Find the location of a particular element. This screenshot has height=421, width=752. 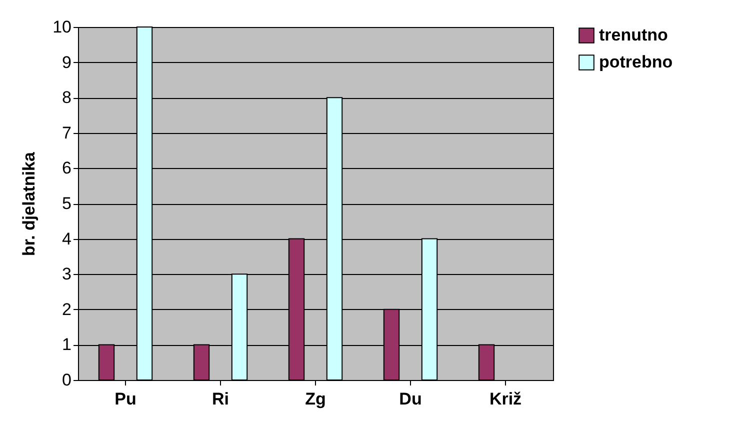

x-tick-label: Du is located at coordinates (410, 399).